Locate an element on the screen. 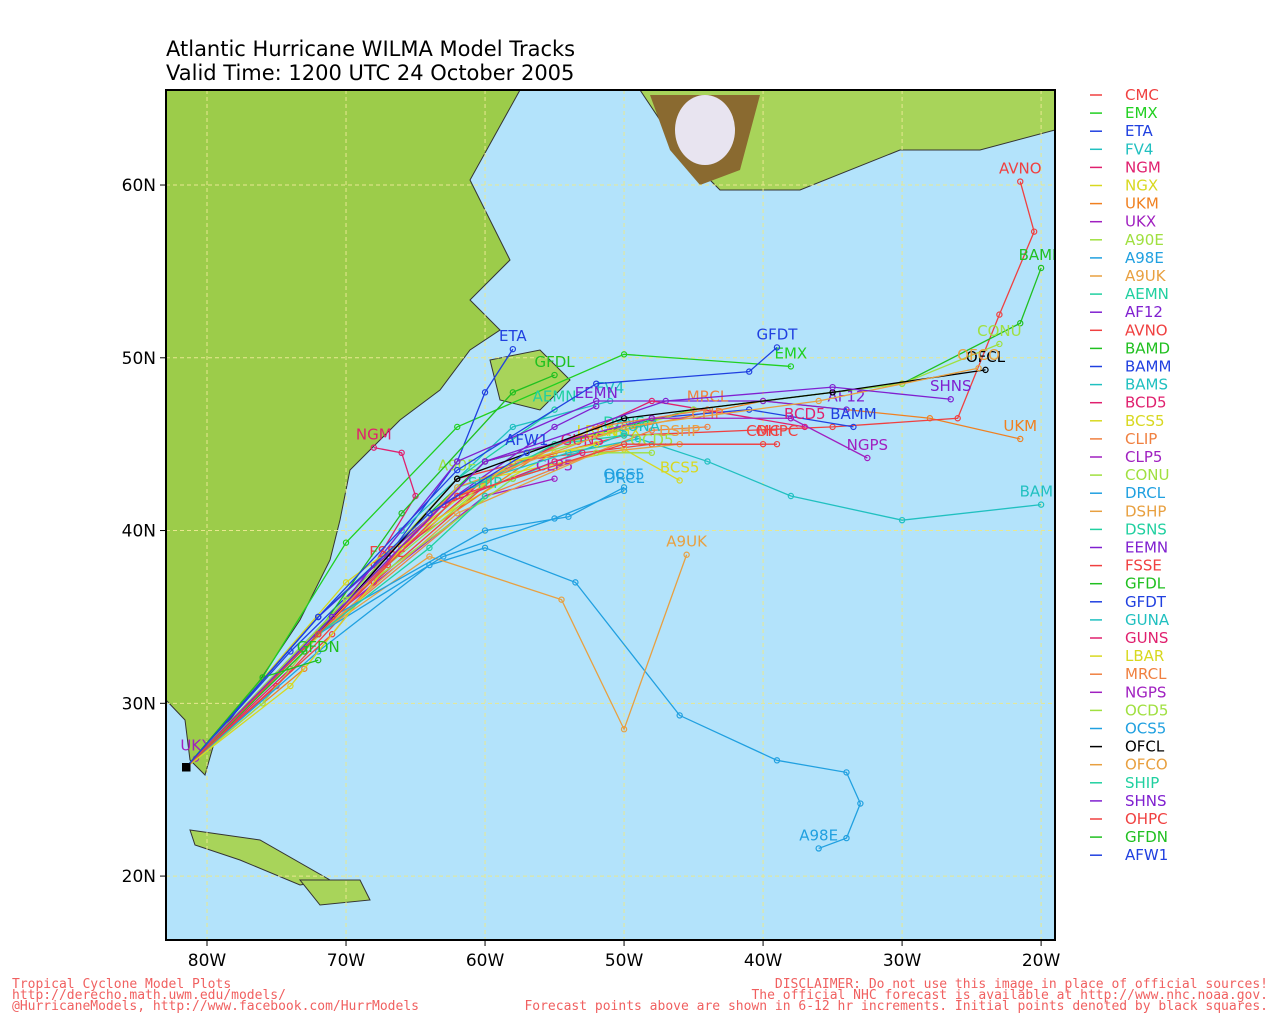 This screenshot has width=1280, height=1024. y-tick-label: 30N is located at coordinates (139, 704).